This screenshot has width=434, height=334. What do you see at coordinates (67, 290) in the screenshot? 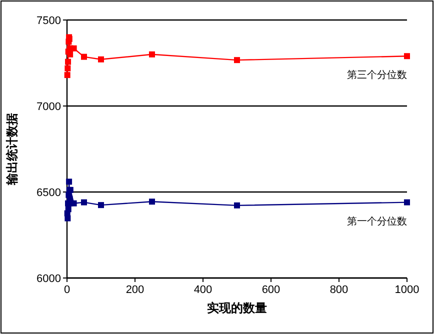
I see `x-tick-label: 0` at bounding box center [67, 290].